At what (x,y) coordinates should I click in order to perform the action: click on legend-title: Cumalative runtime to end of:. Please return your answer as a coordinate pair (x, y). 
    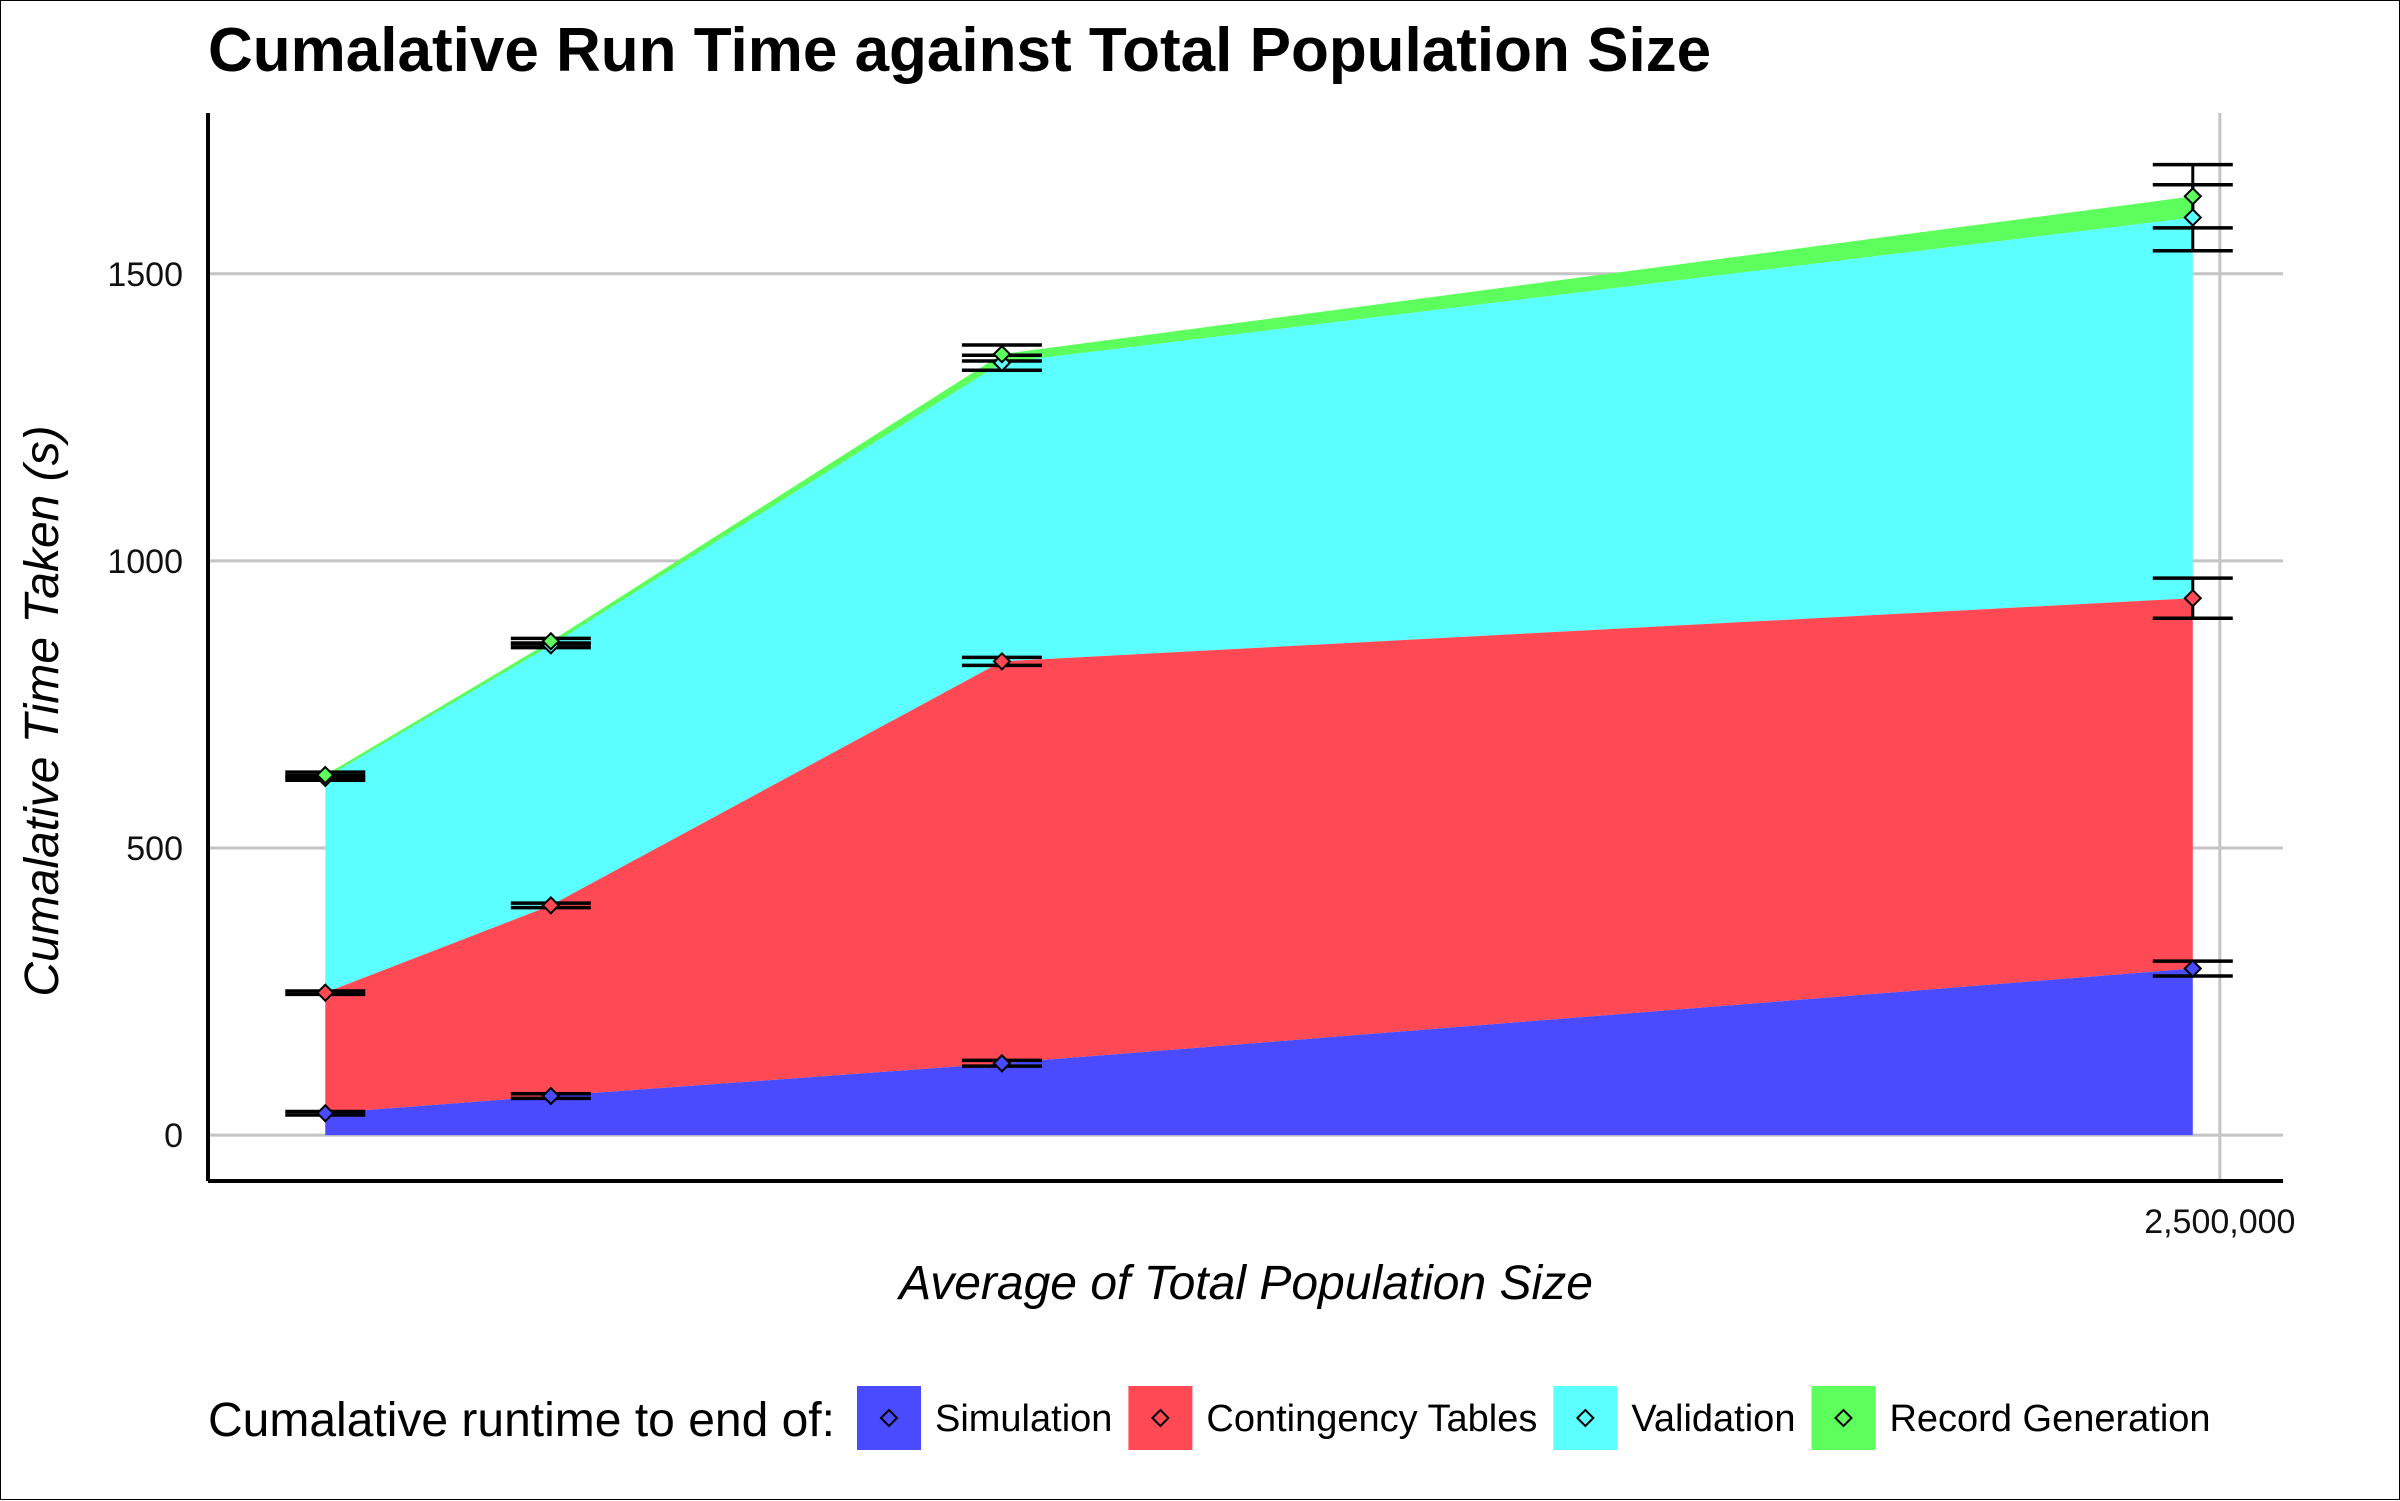
    Looking at the image, I should click on (521, 1420).